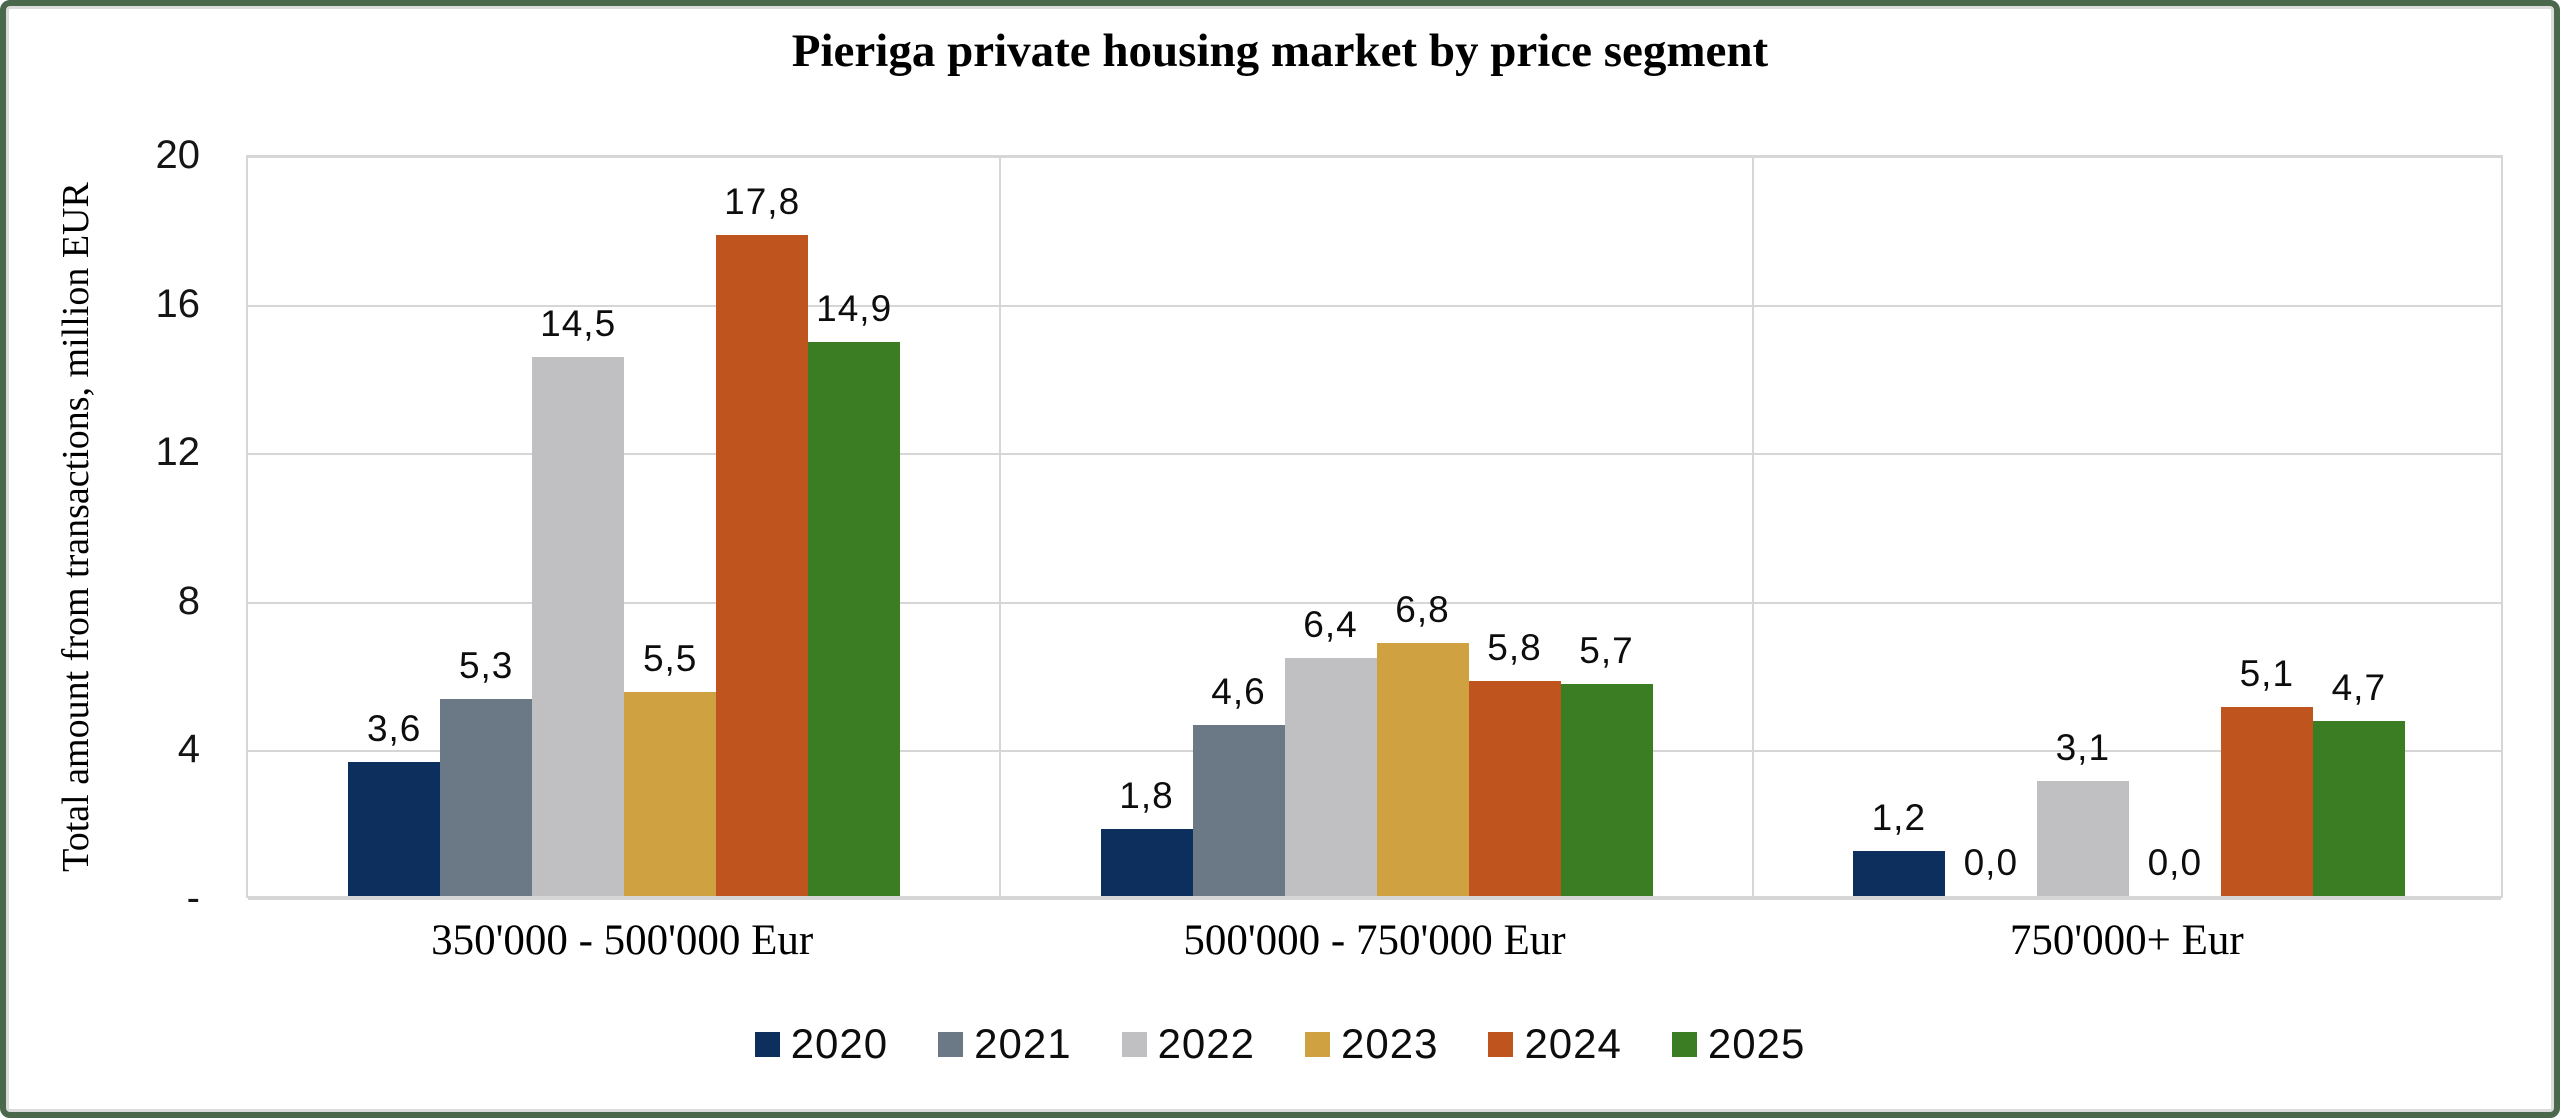 The height and width of the screenshot is (1118, 2560). What do you see at coordinates (854, 309) in the screenshot?
I see `data-label-2025-cat1: 14,9` at bounding box center [854, 309].